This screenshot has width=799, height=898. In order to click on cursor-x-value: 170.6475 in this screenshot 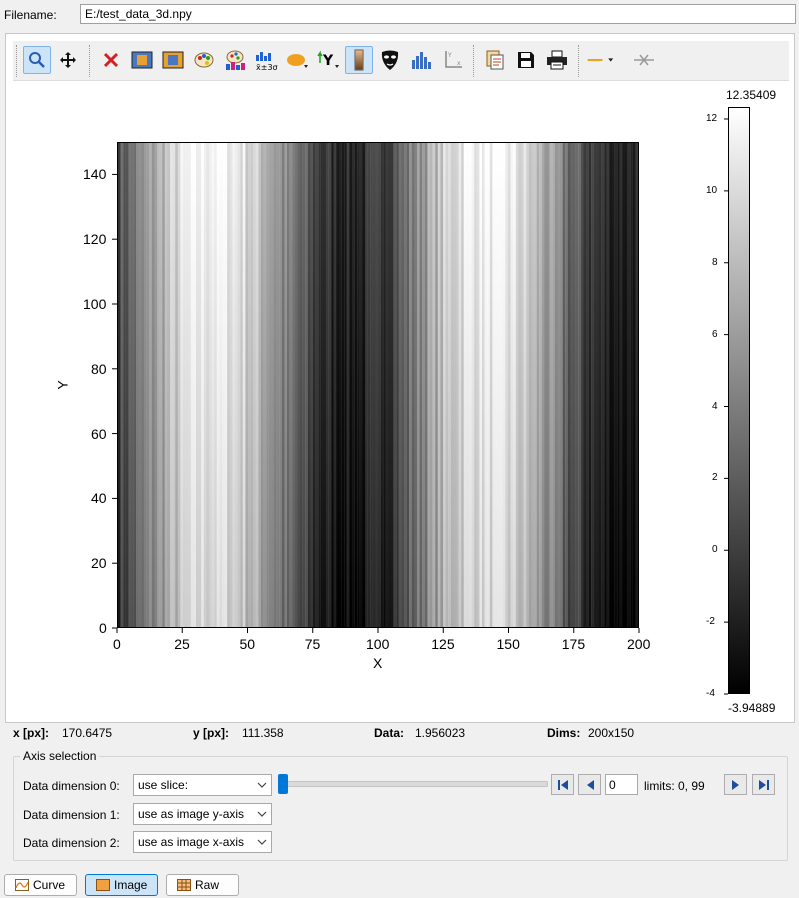, I will do `click(87, 733)`.